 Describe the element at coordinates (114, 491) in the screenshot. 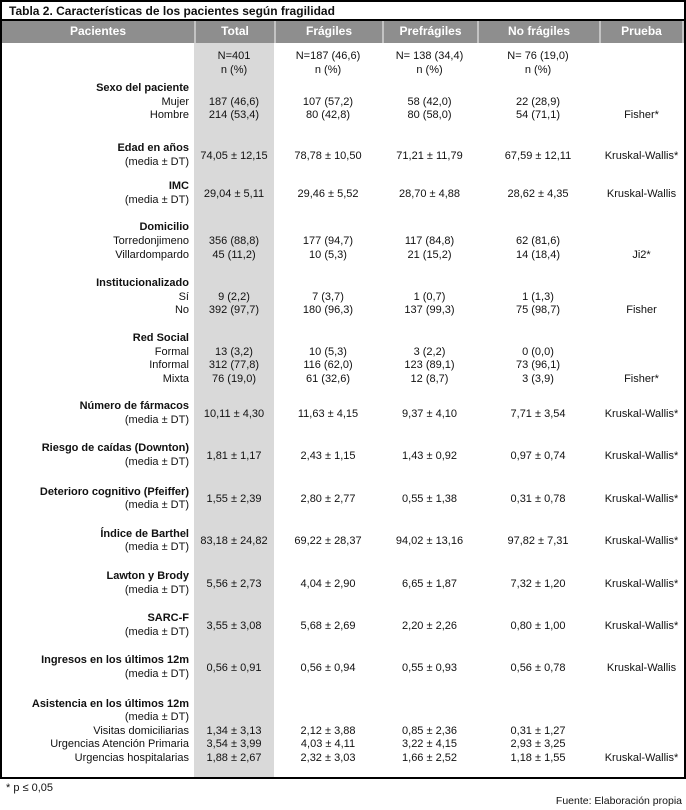

I see `group-name: Deterioro cognitivo (Pfeiffer)` at that location.